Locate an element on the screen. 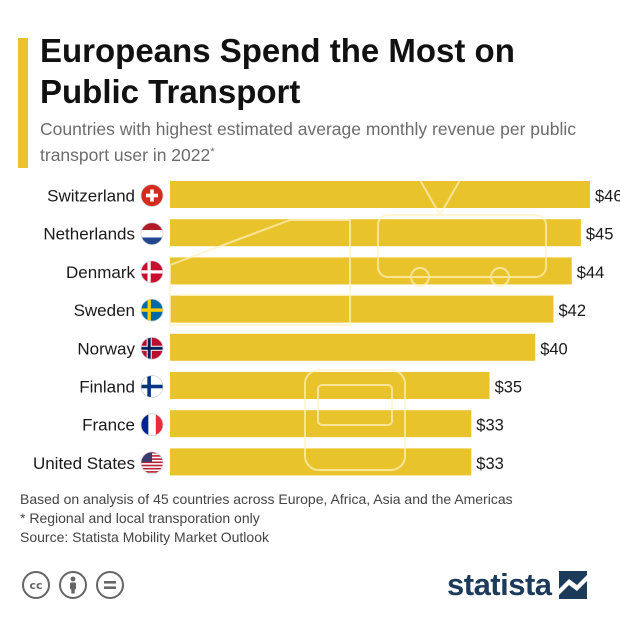 The width and height of the screenshot is (620, 620). bar-united-states is located at coordinates (321, 462).